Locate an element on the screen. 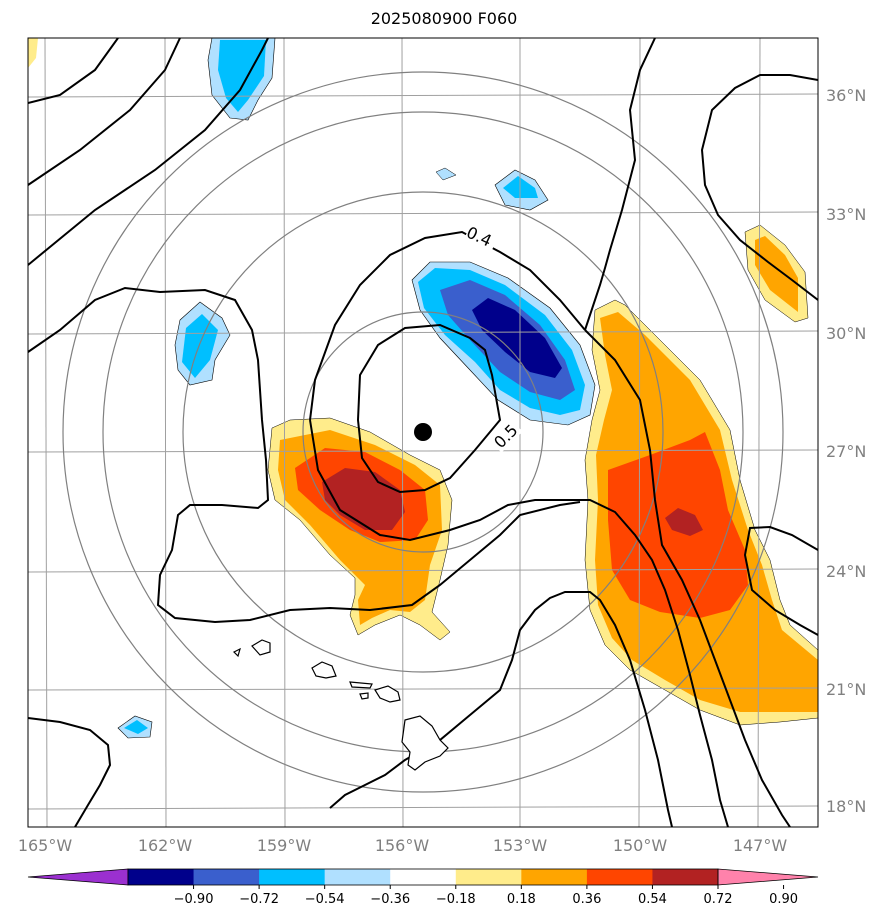  colorbar-tick-label: 0.36 is located at coordinates (586, 899).